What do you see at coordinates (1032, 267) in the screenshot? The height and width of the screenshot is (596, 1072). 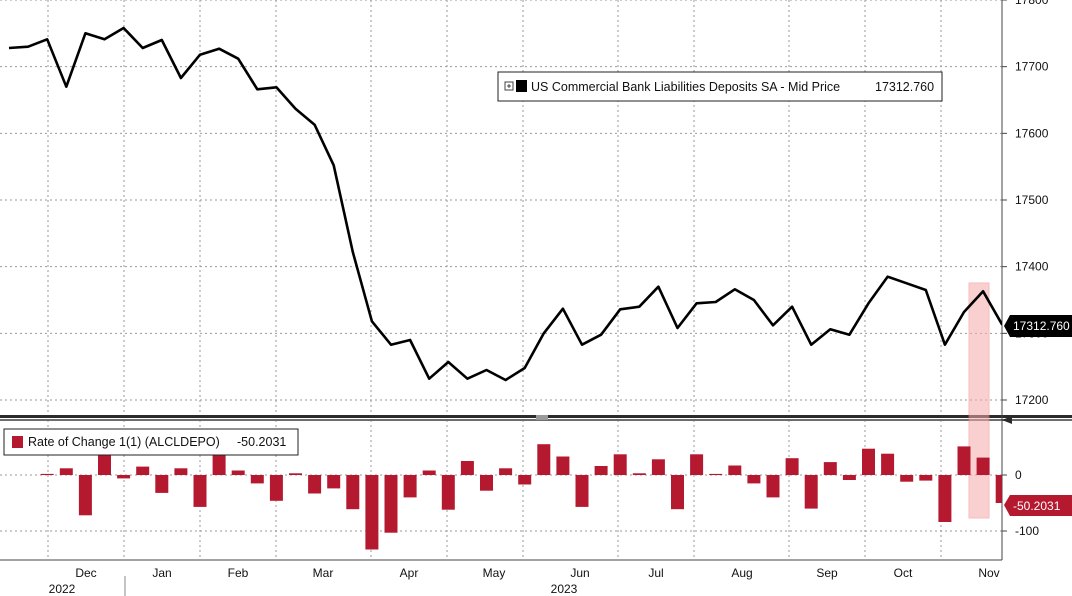 I see `y-tick-label: 17400` at bounding box center [1032, 267].